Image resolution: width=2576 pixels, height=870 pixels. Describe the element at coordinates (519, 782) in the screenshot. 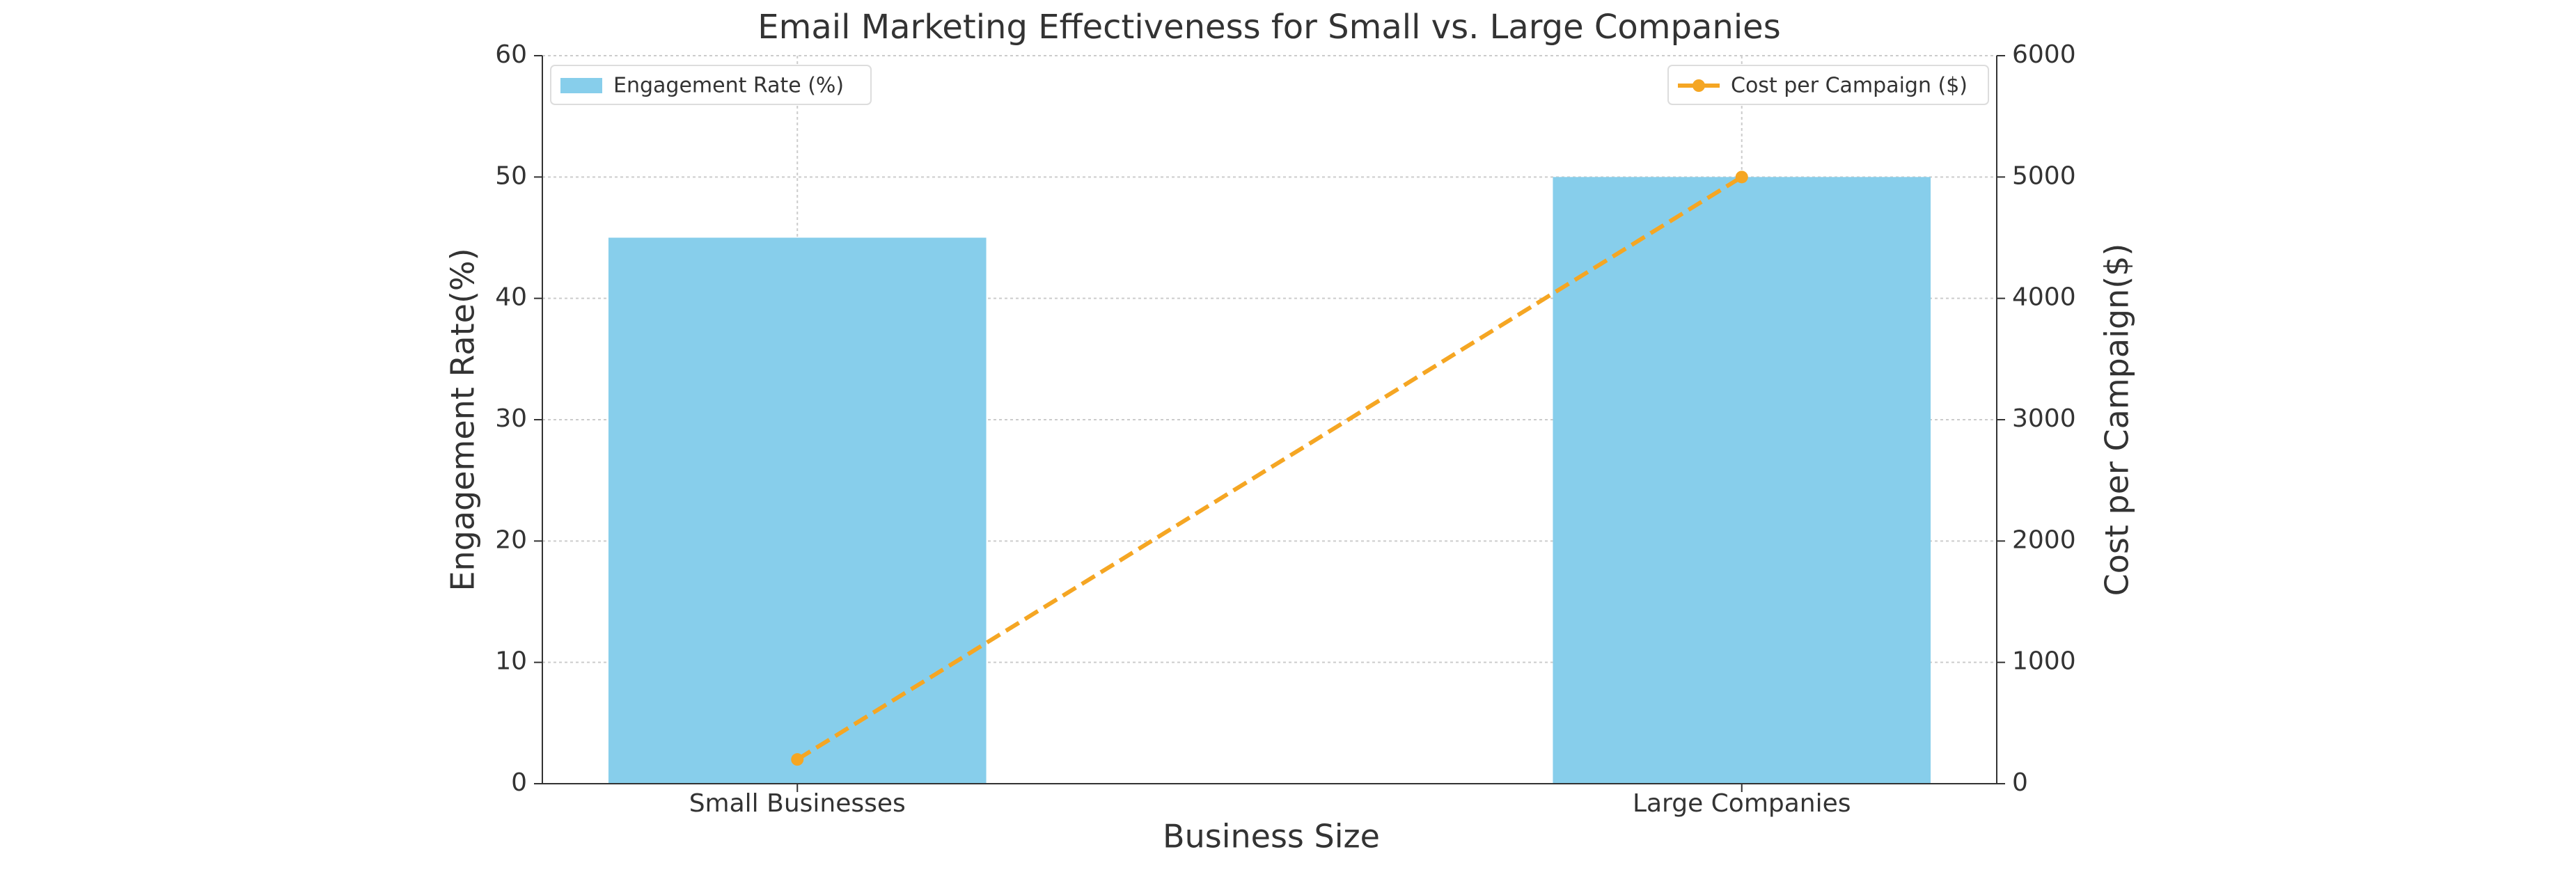

I see `y-tick-label: 0` at that location.